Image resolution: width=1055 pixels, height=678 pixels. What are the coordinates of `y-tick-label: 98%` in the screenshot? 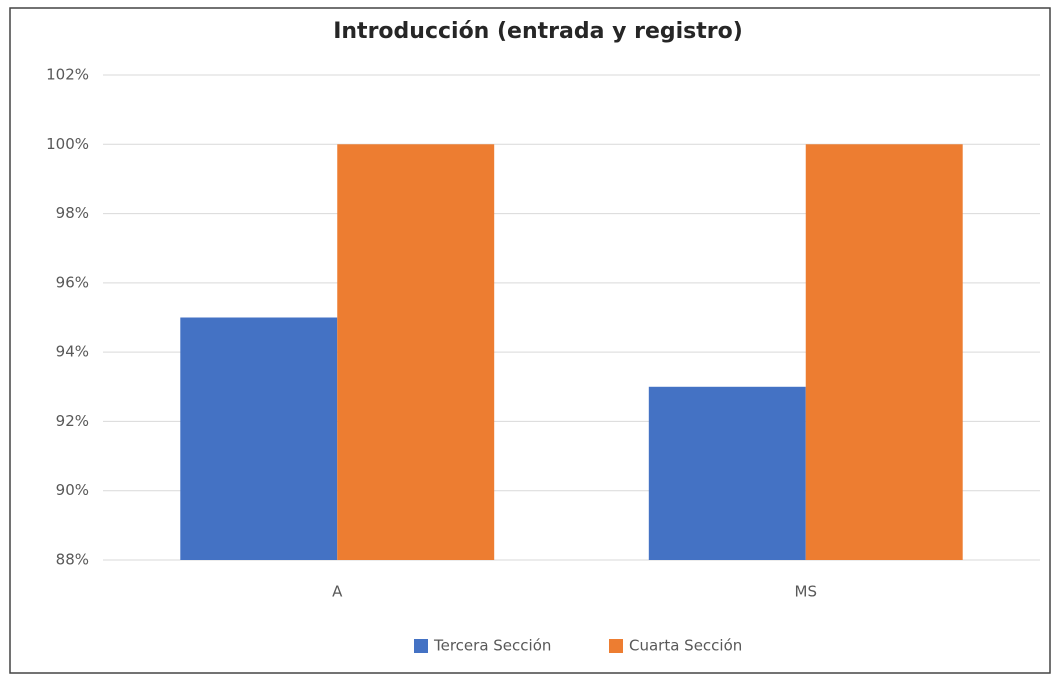 It's located at (72, 213).